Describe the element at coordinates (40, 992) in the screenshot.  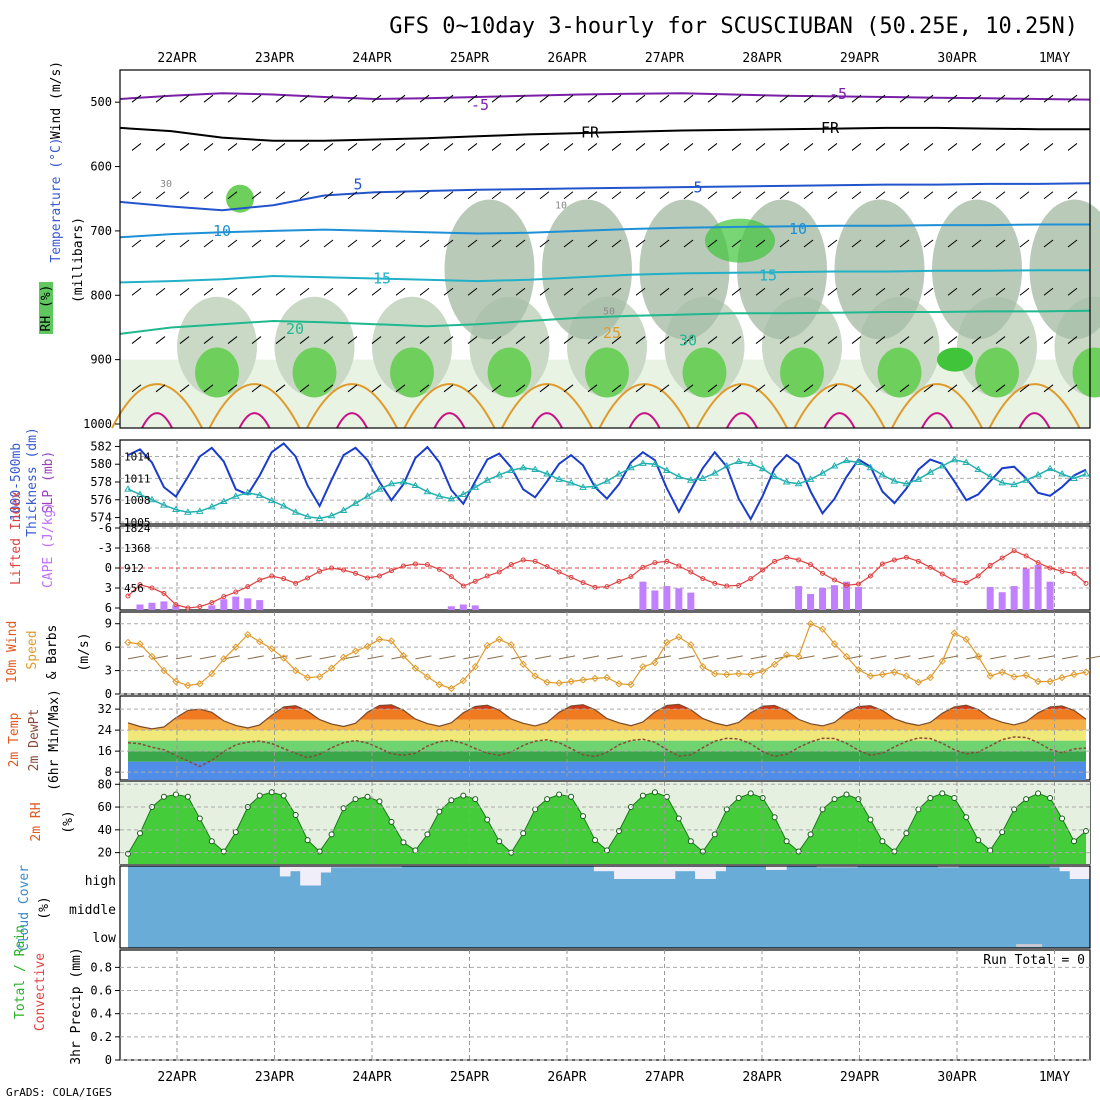
I see `precip-convective-label: Convective` at that location.